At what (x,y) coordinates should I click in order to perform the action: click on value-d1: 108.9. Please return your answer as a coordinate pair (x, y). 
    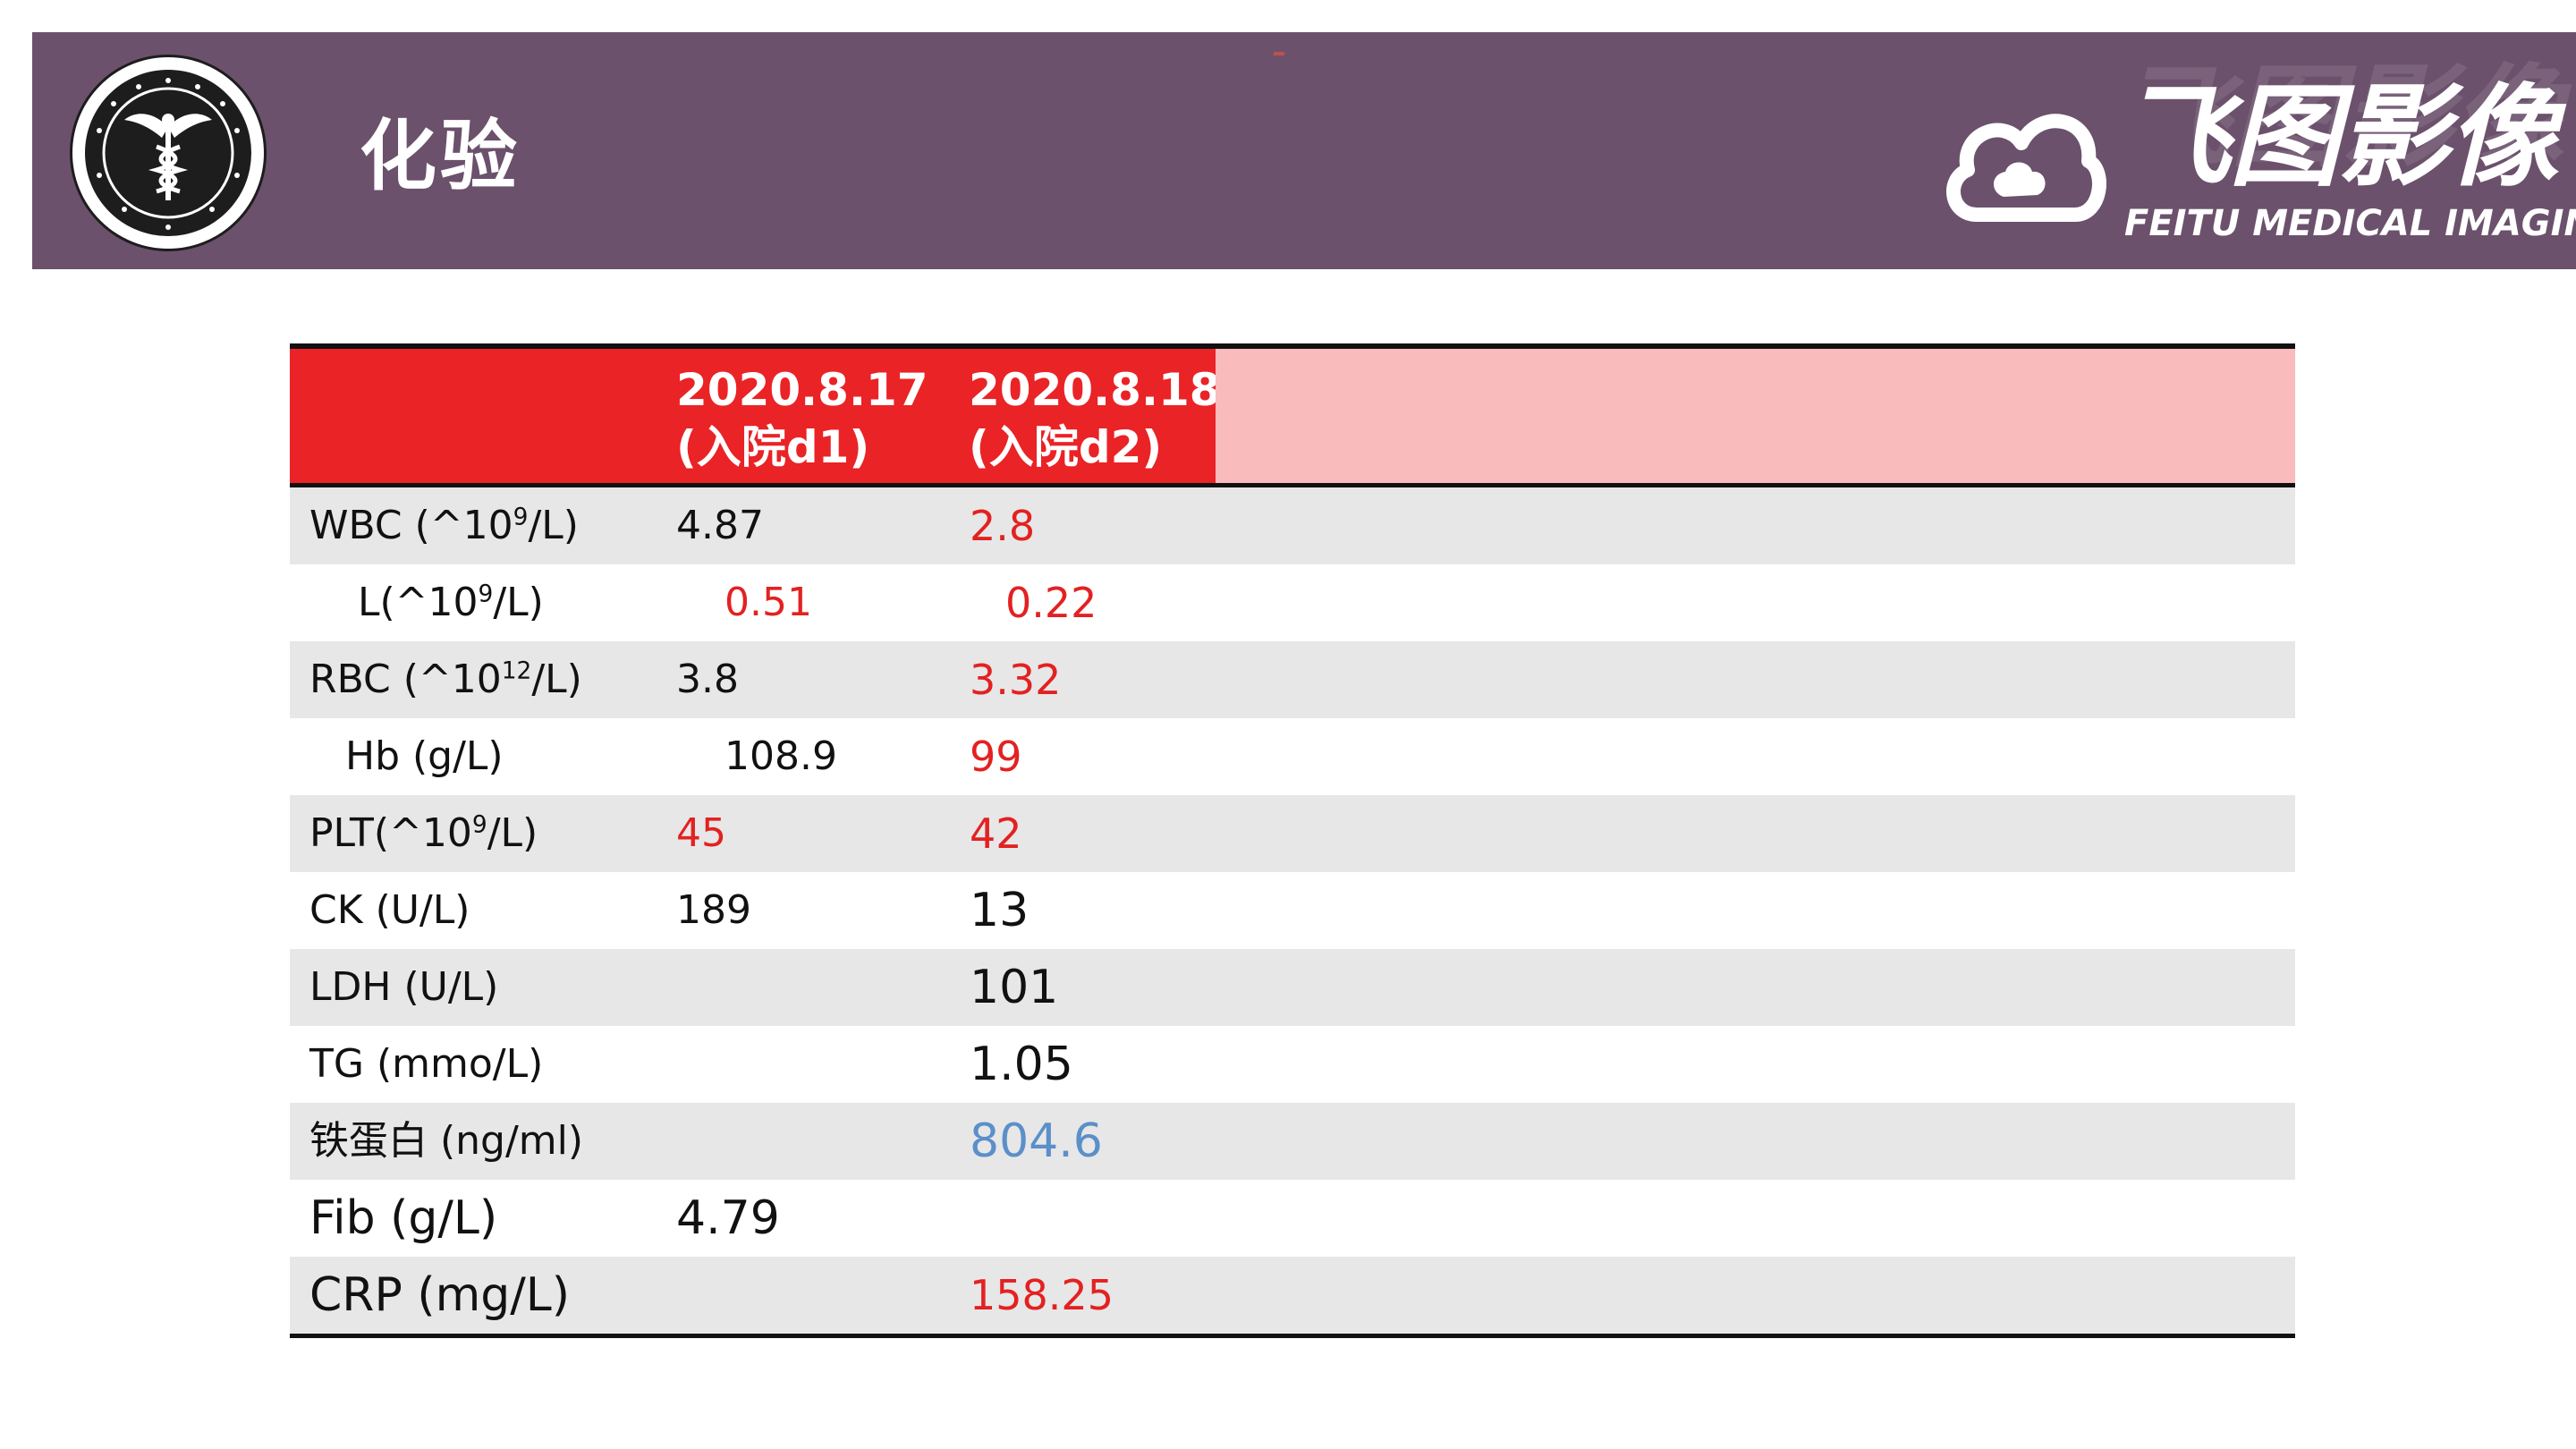
    Looking at the image, I should click on (780, 756).